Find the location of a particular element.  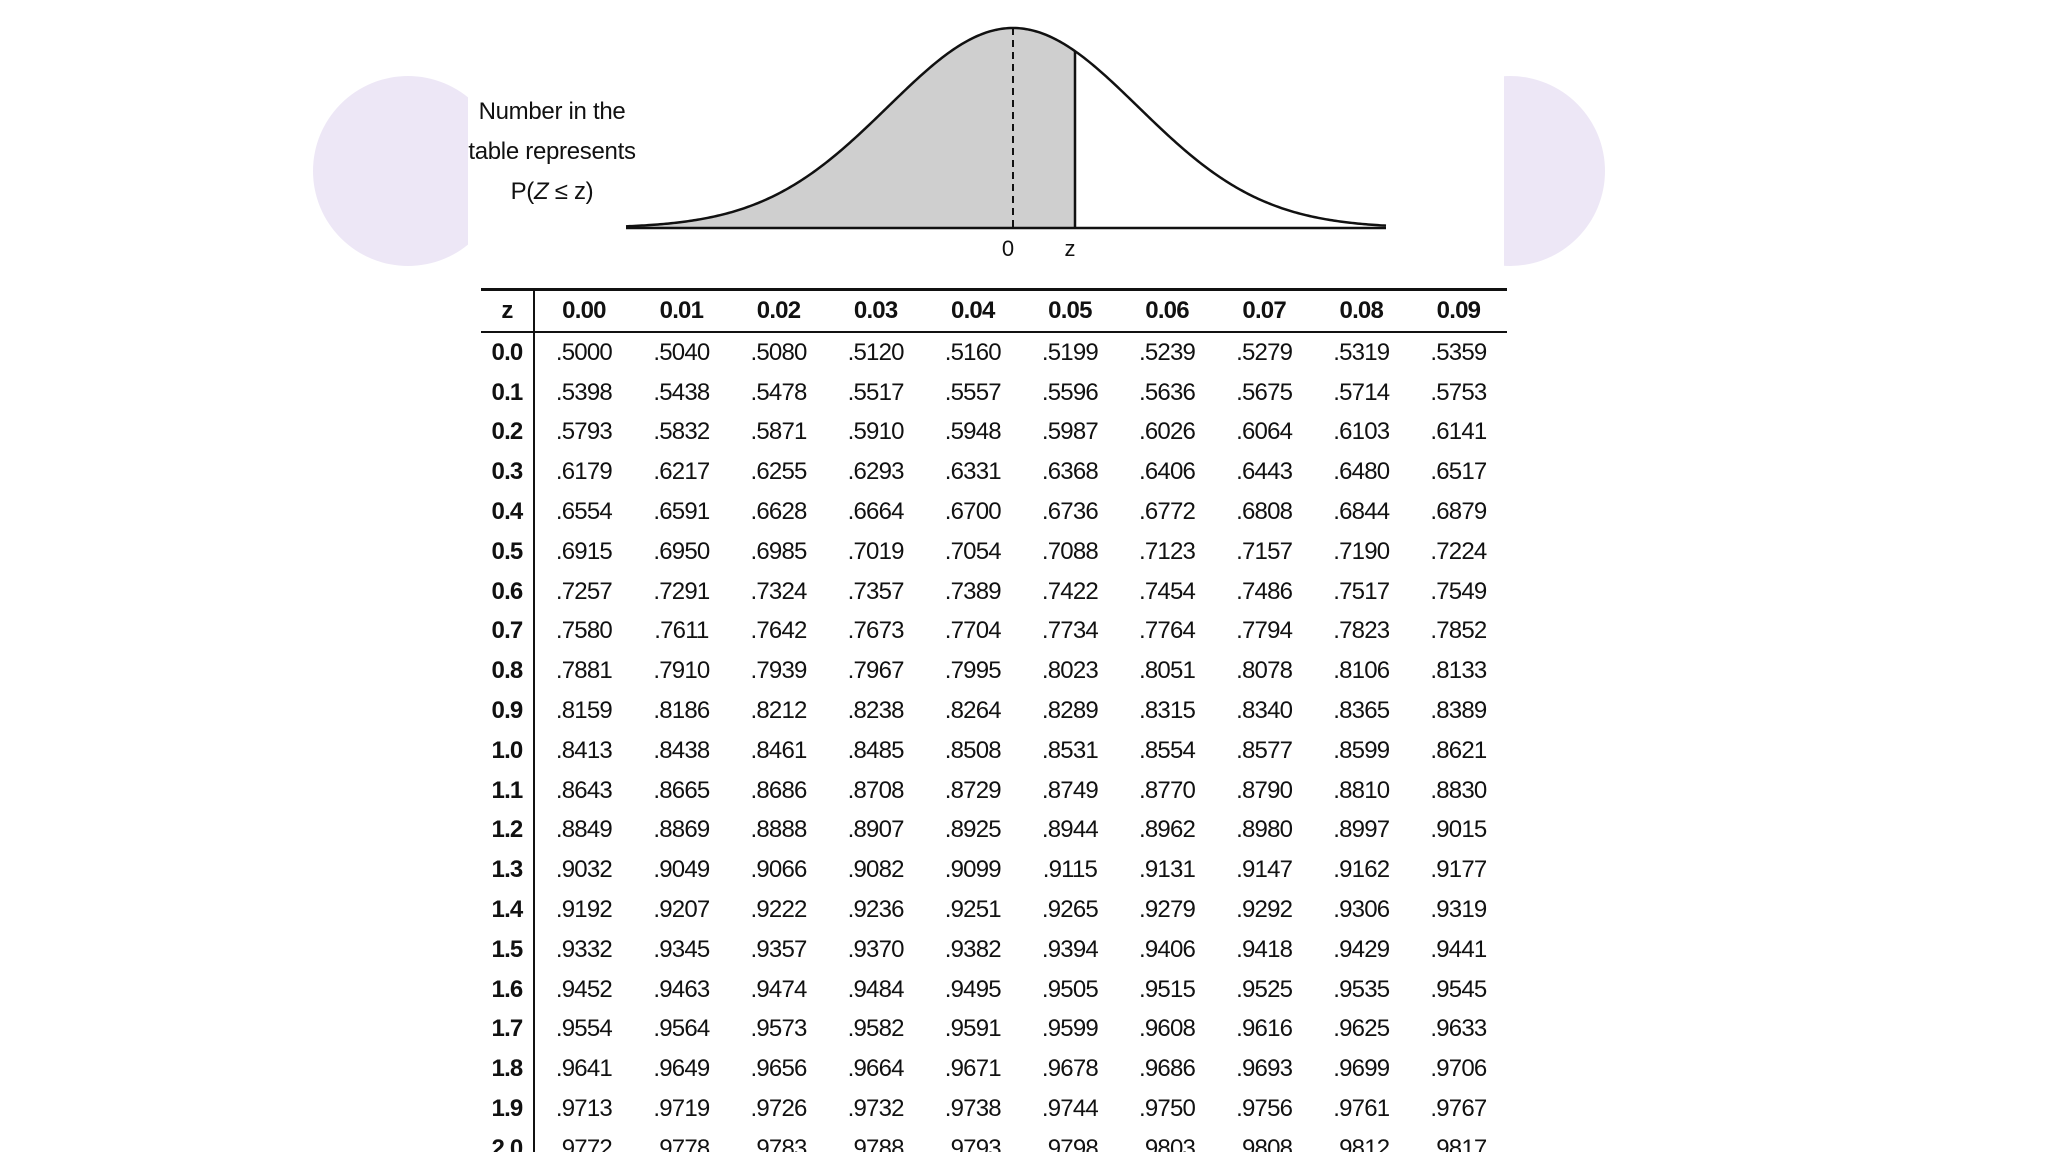

row-z-value: 0.9 is located at coordinates (508, 711).